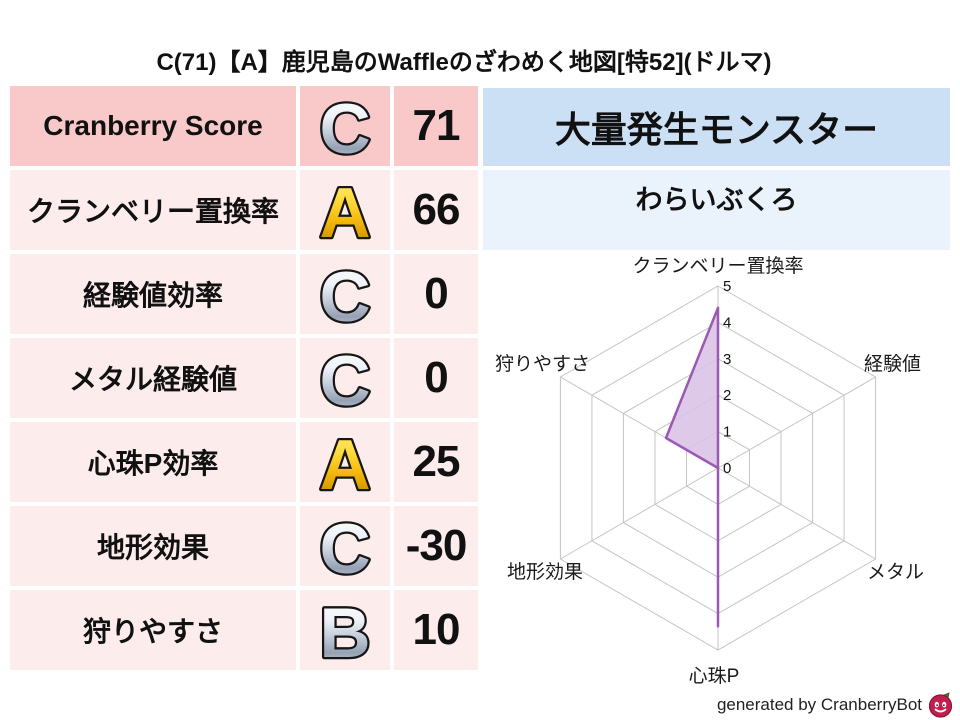  I want to click on row-label: 経験値効率, so click(153, 294).